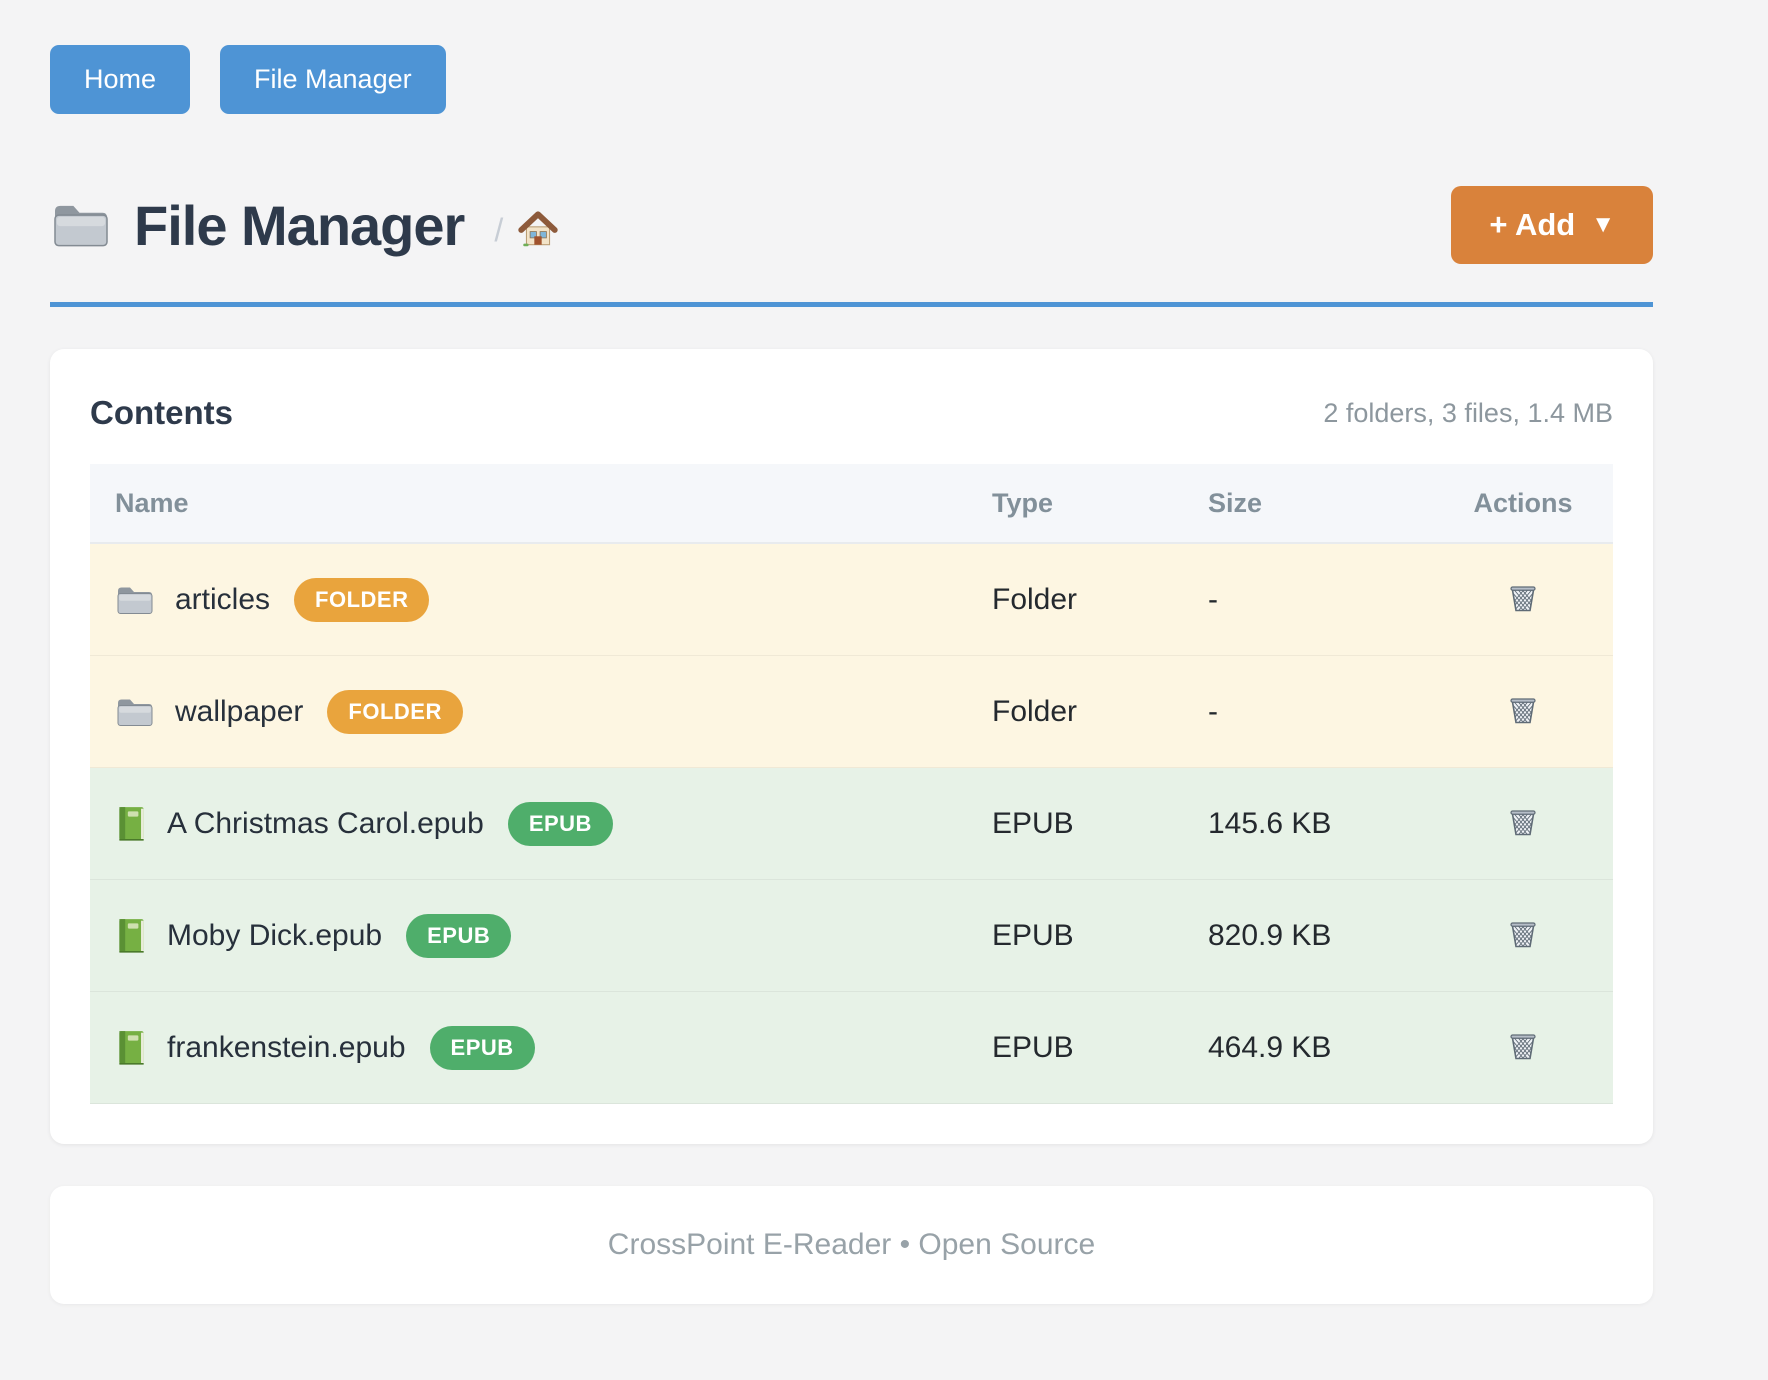 Image resolution: width=1768 pixels, height=1380 pixels. What do you see at coordinates (152, 502) in the screenshot?
I see `column-header-name: Name` at bounding box center [152, 502].